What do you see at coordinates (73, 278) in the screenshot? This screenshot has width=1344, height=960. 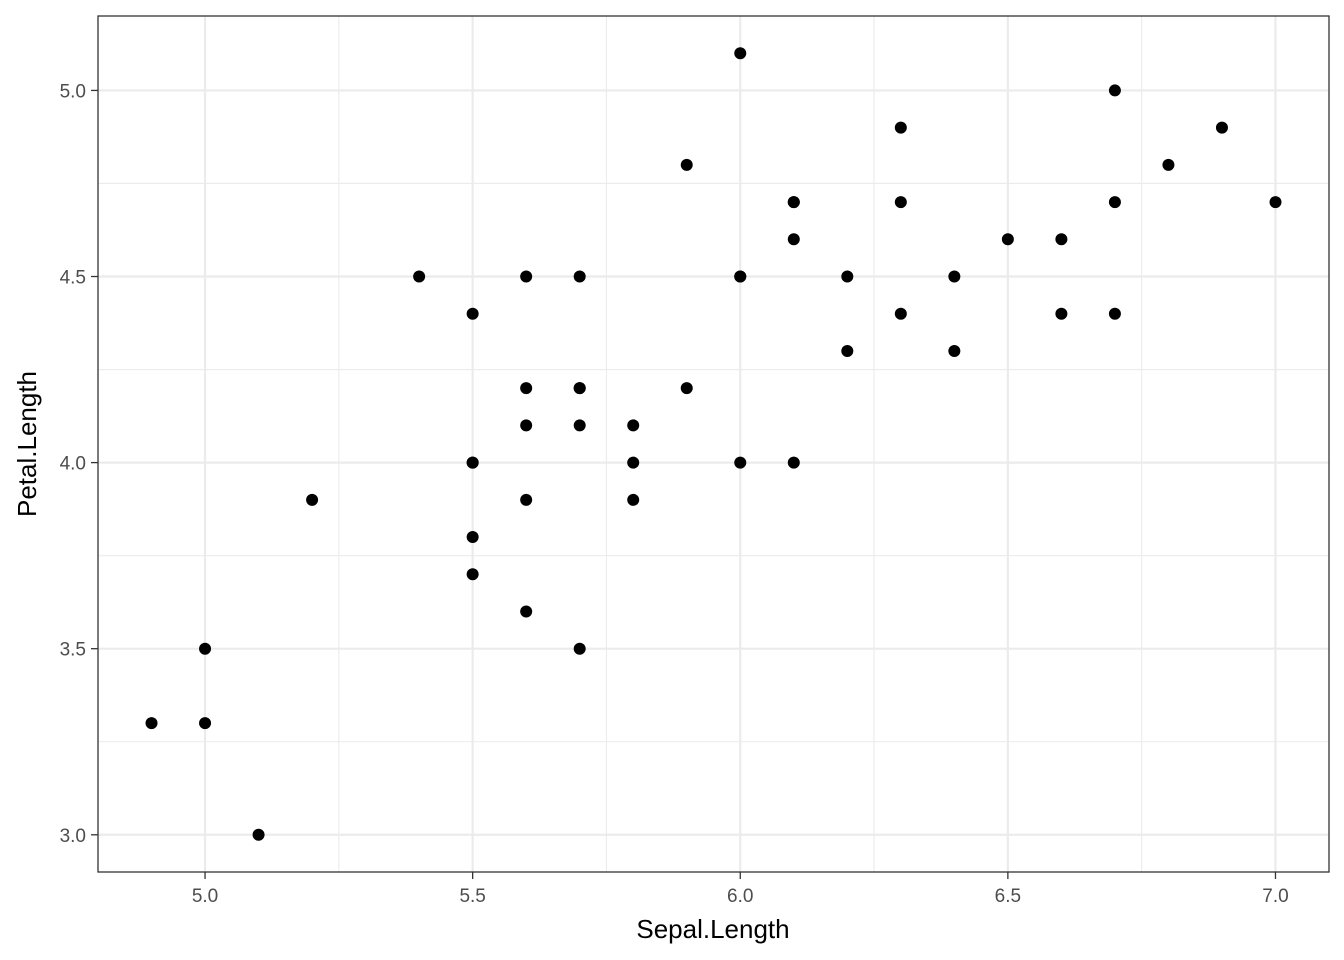 I see `y-tick-label: 4.5` at bounding box center [73, 278].